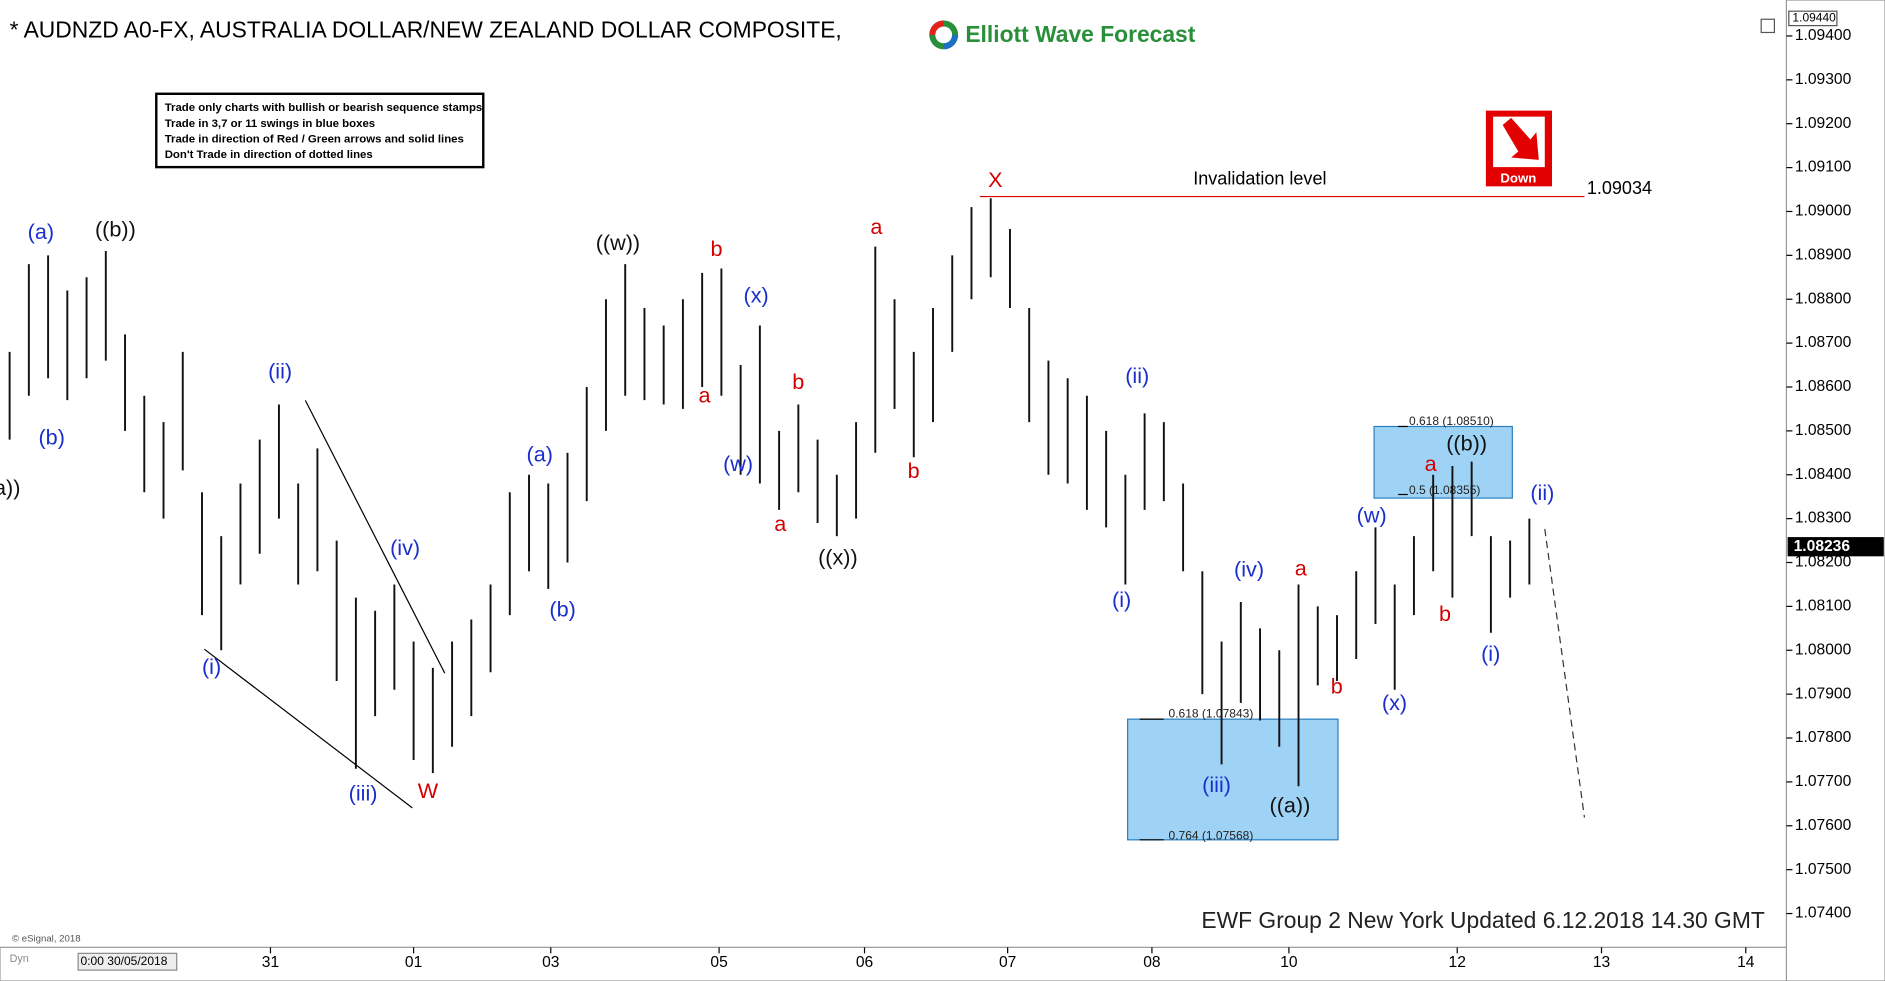 This screenshot has width=1885, height=981. I want to click on fib-label: 0.5 (1.08355), so click(1444, 490).